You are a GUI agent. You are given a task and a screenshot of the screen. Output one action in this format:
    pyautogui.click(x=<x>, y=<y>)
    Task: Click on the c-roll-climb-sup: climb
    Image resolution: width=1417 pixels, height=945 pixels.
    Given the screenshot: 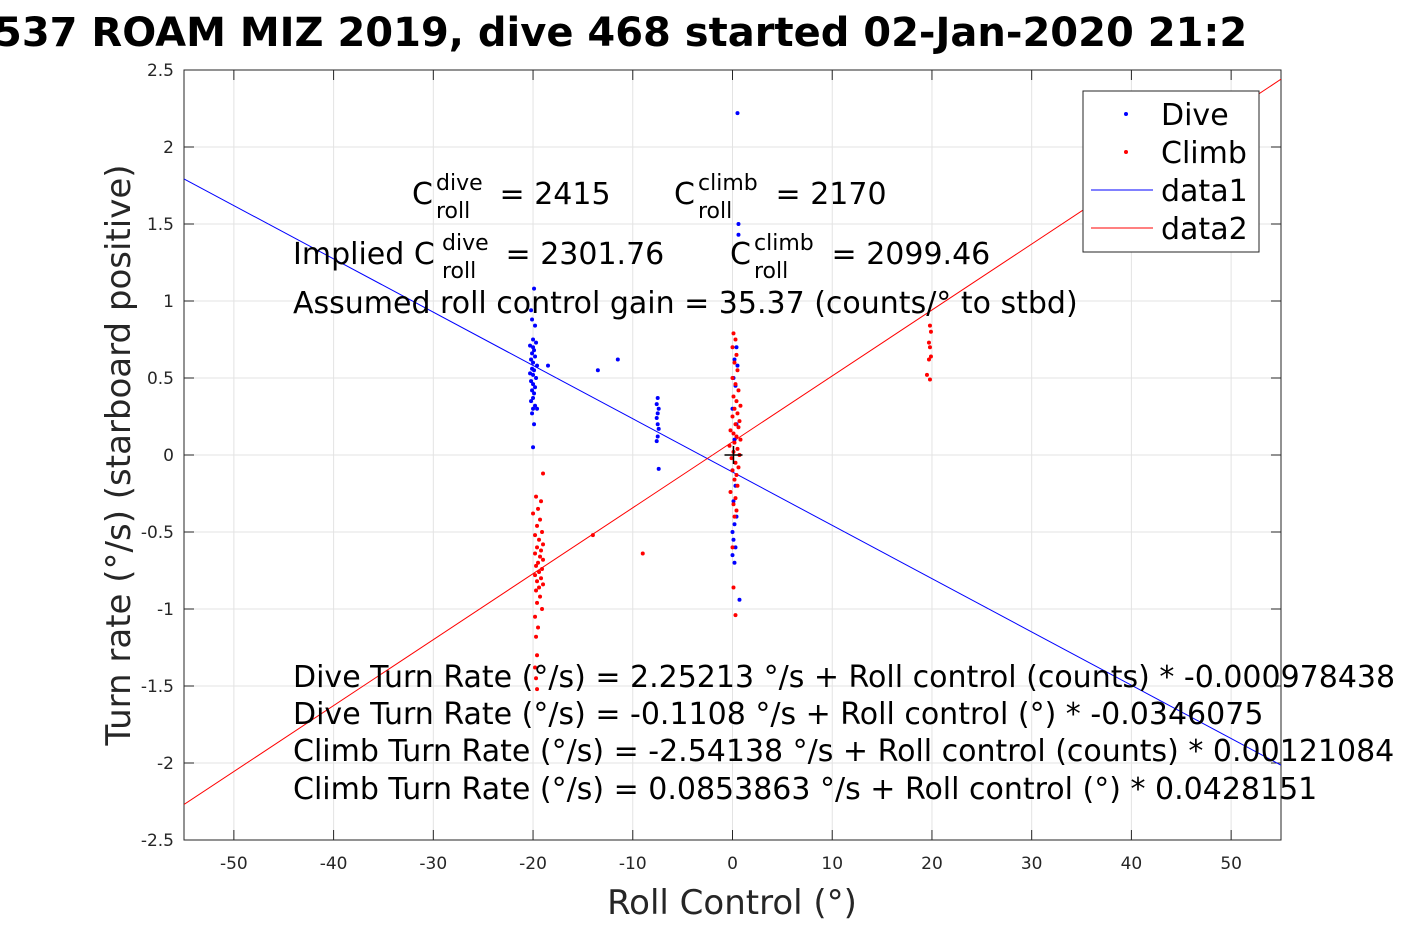 What is the action you would take?
    pyautogui.click(x=728, y=183)
    